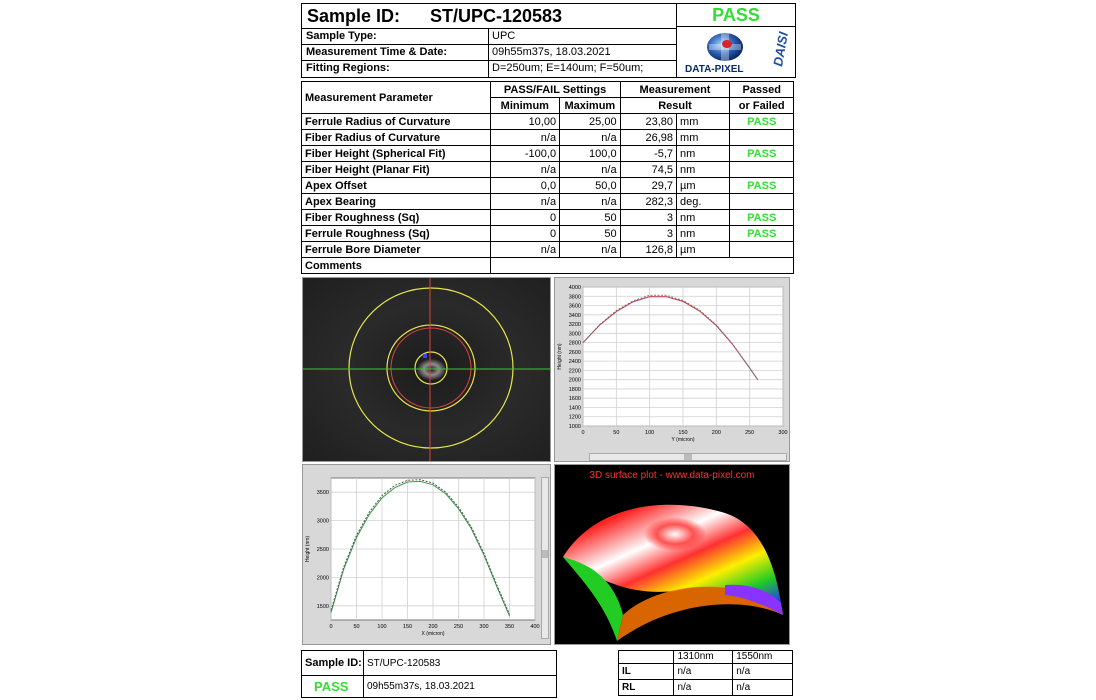 The image size is (1096, 700). Describe the element at coordinates (575, 418) in the screenshot. I see `y-tick-label: 1200` at that location.